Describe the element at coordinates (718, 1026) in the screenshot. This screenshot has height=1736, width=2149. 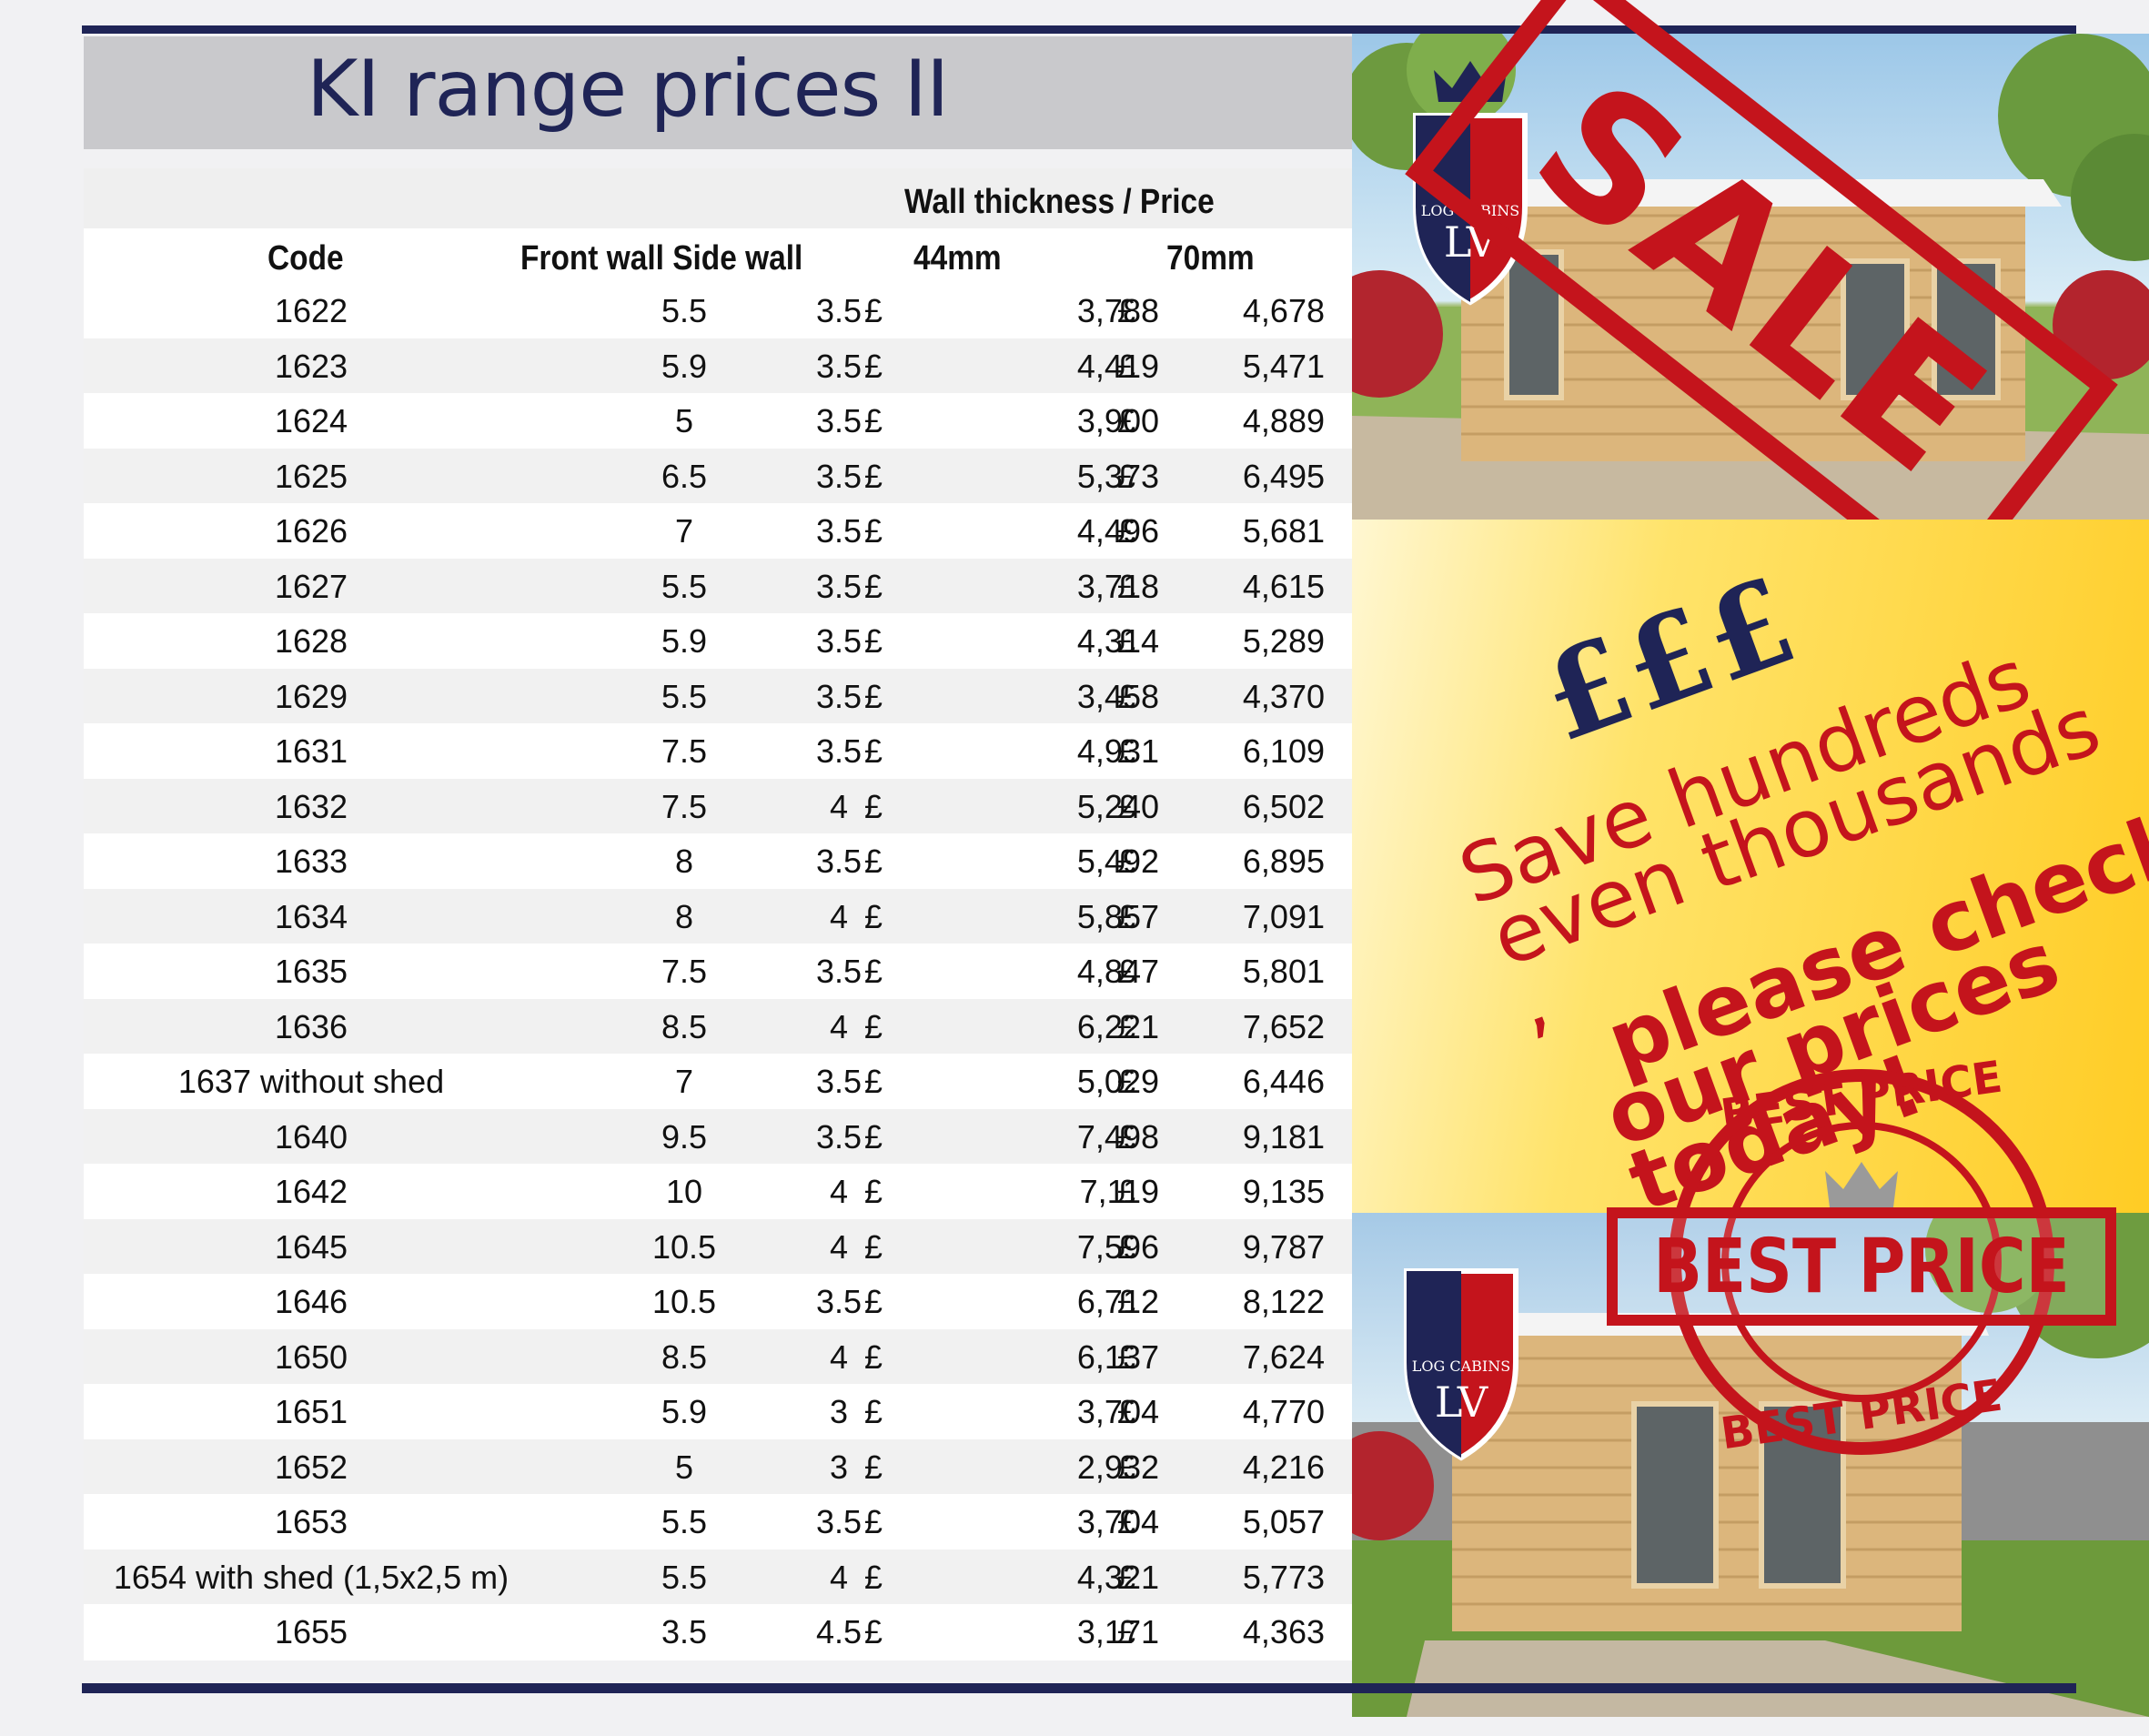
I see `table-row: 1636 8.5 4 £6,221 £7,652` at that location.